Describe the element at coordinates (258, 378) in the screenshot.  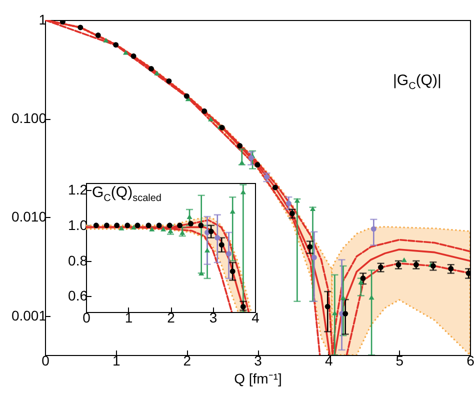
I see `x-axis-title: Q [fm⁻¹]` at that location.